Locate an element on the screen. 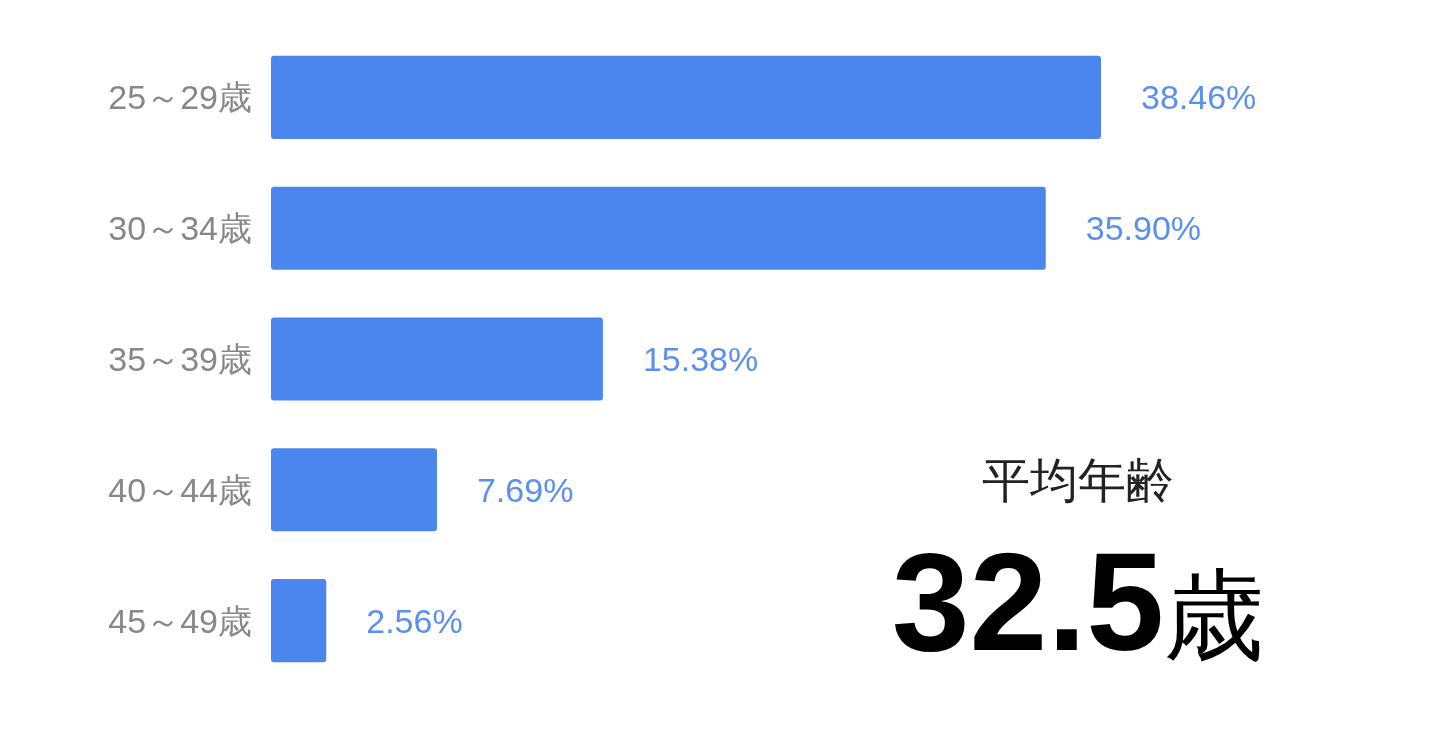 Image resolution: width=1440 pixels, height=730 pixels. y-tick-label: 45～49歳 is located at coordinates (180, 620).